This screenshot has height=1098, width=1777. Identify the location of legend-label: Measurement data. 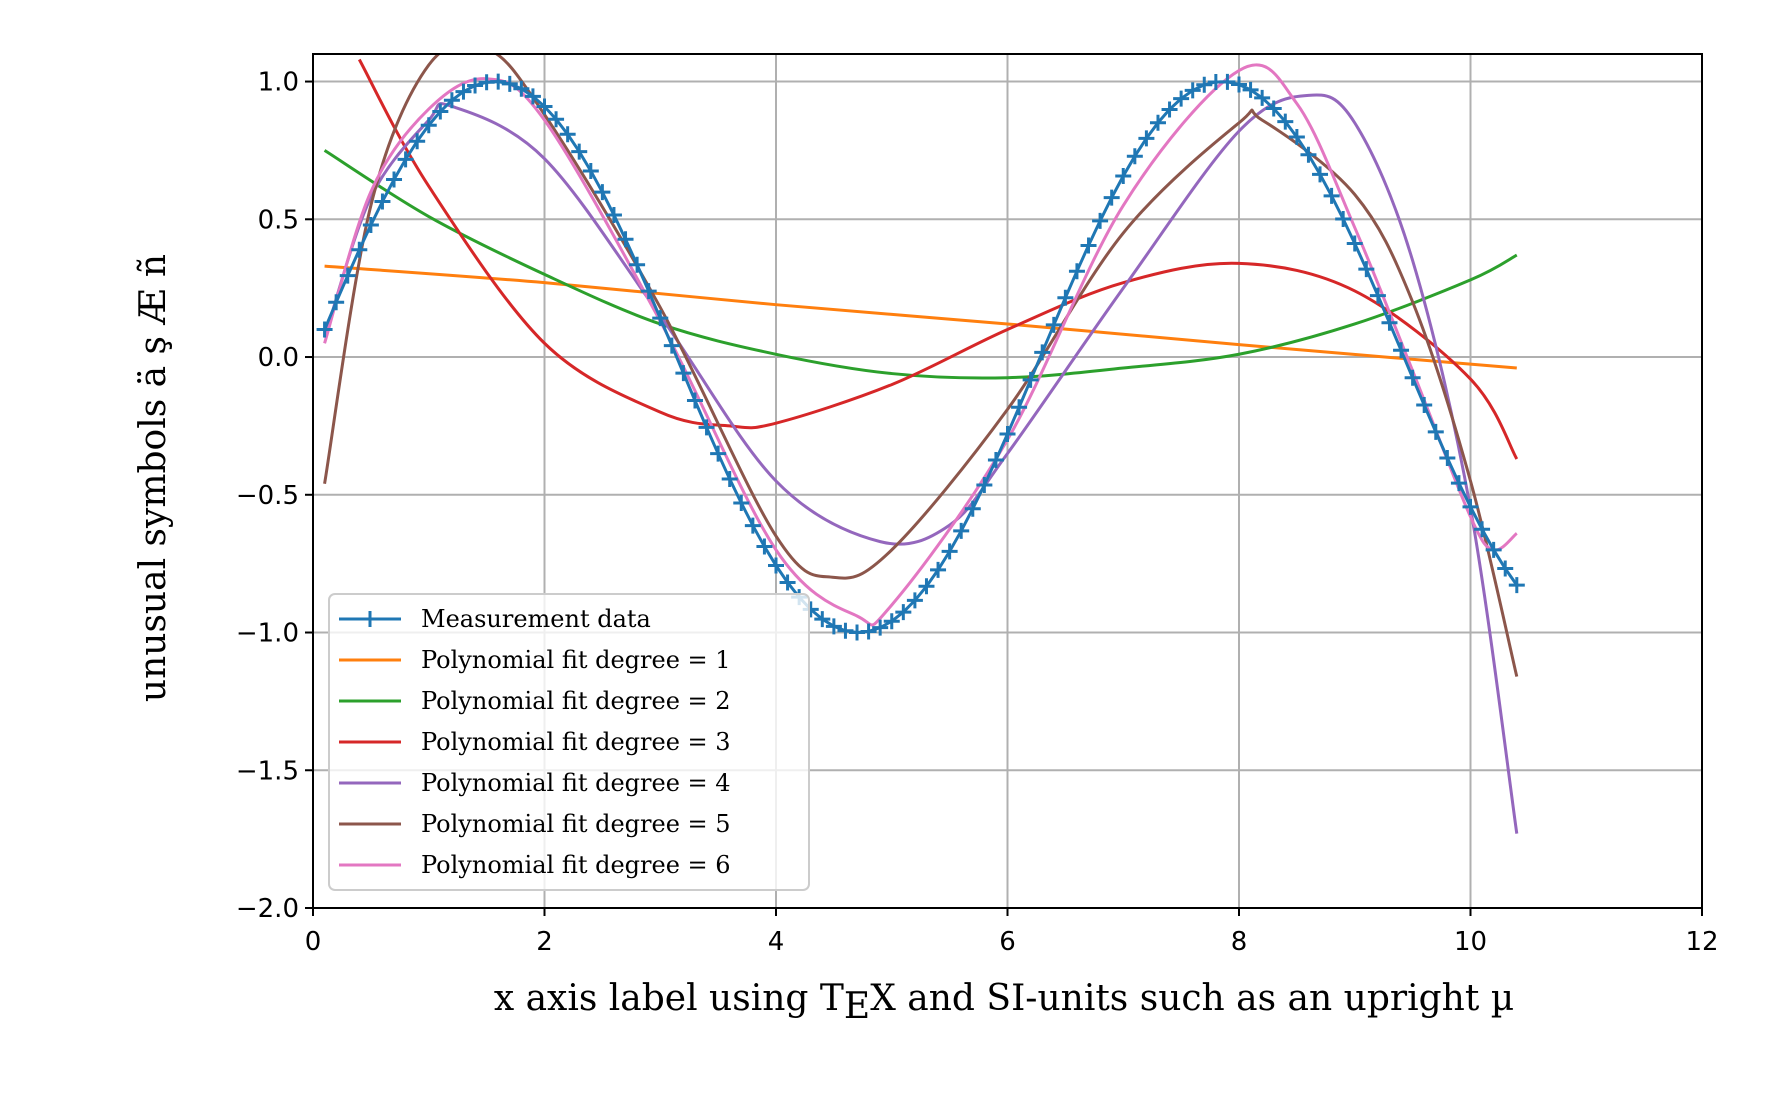
(536, 619).